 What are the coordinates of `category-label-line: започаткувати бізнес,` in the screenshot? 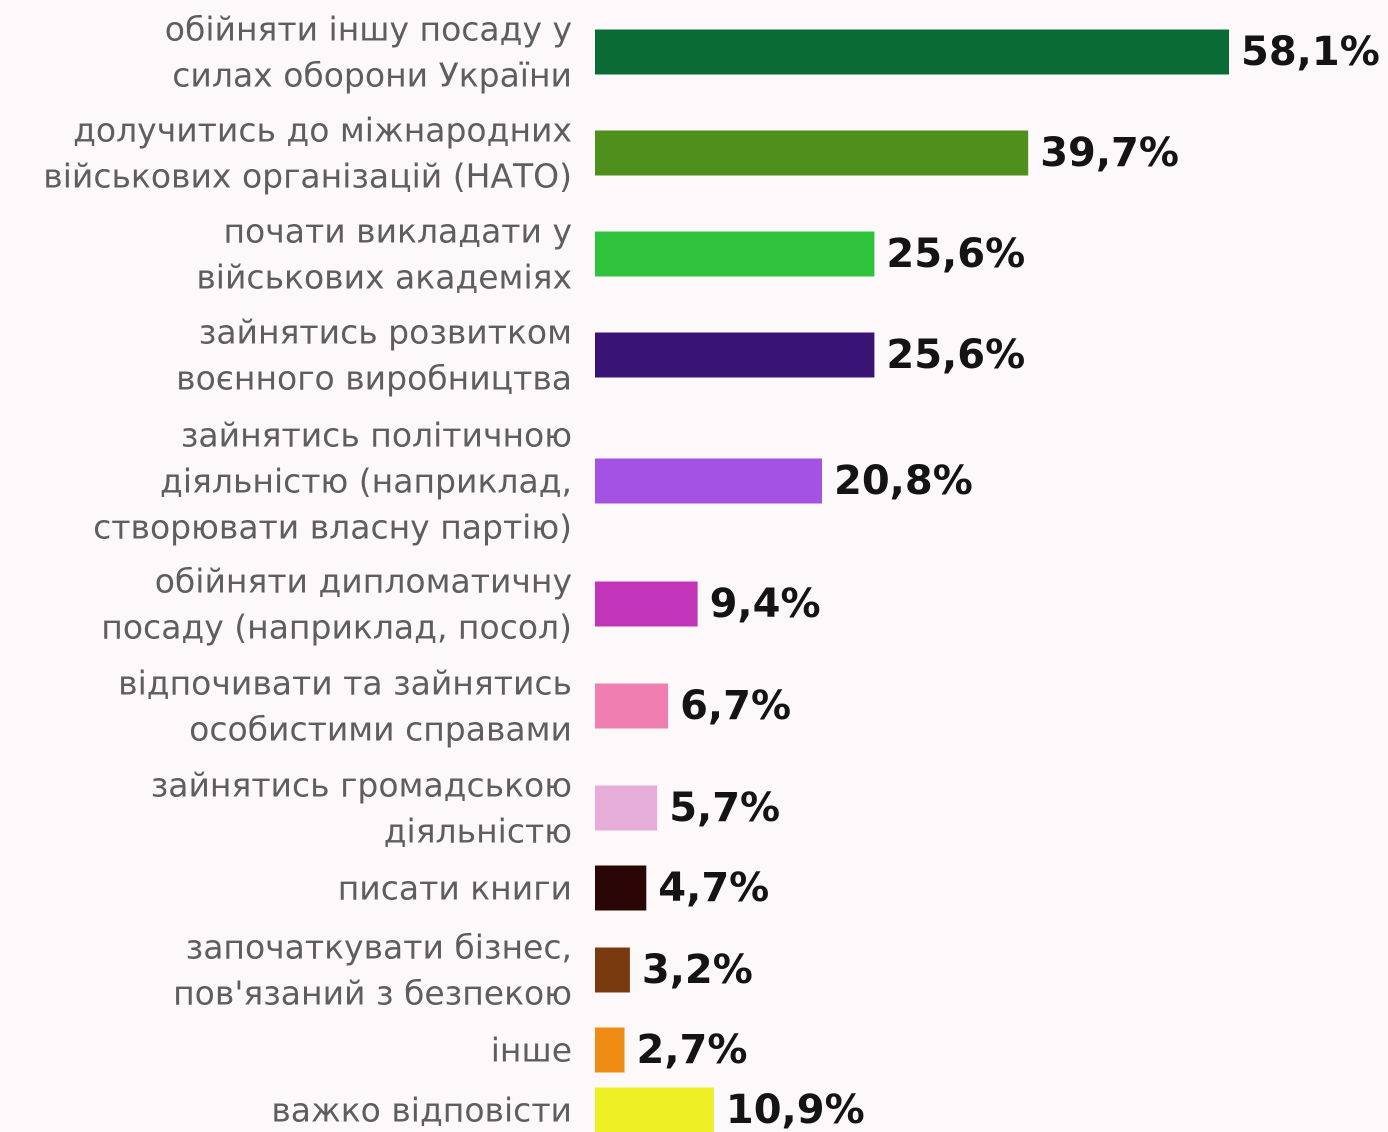 It's located at (379, 947).